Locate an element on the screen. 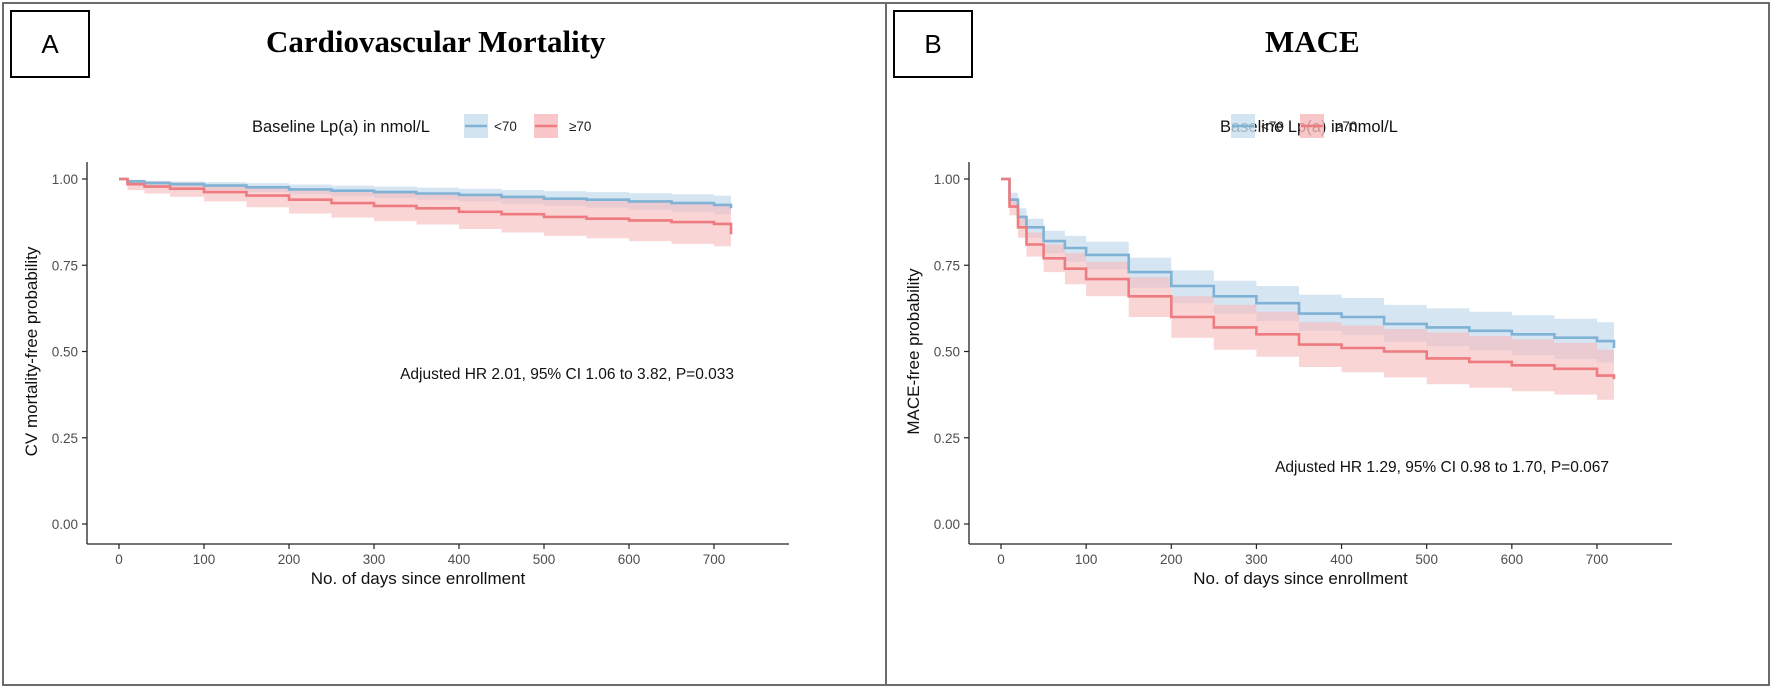 The width and height of the screenshot is (1772, 690). panel-label: B is located at coordinates (933, 44).